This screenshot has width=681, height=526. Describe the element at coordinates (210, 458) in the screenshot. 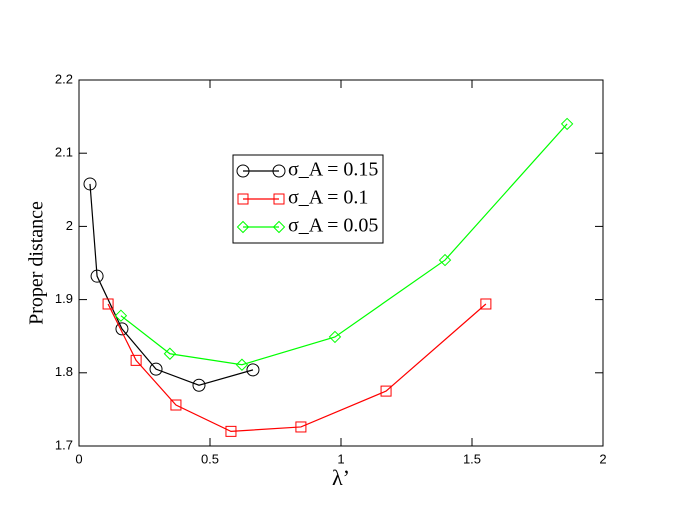

I see `x-tick-label: 0.5` at that location.